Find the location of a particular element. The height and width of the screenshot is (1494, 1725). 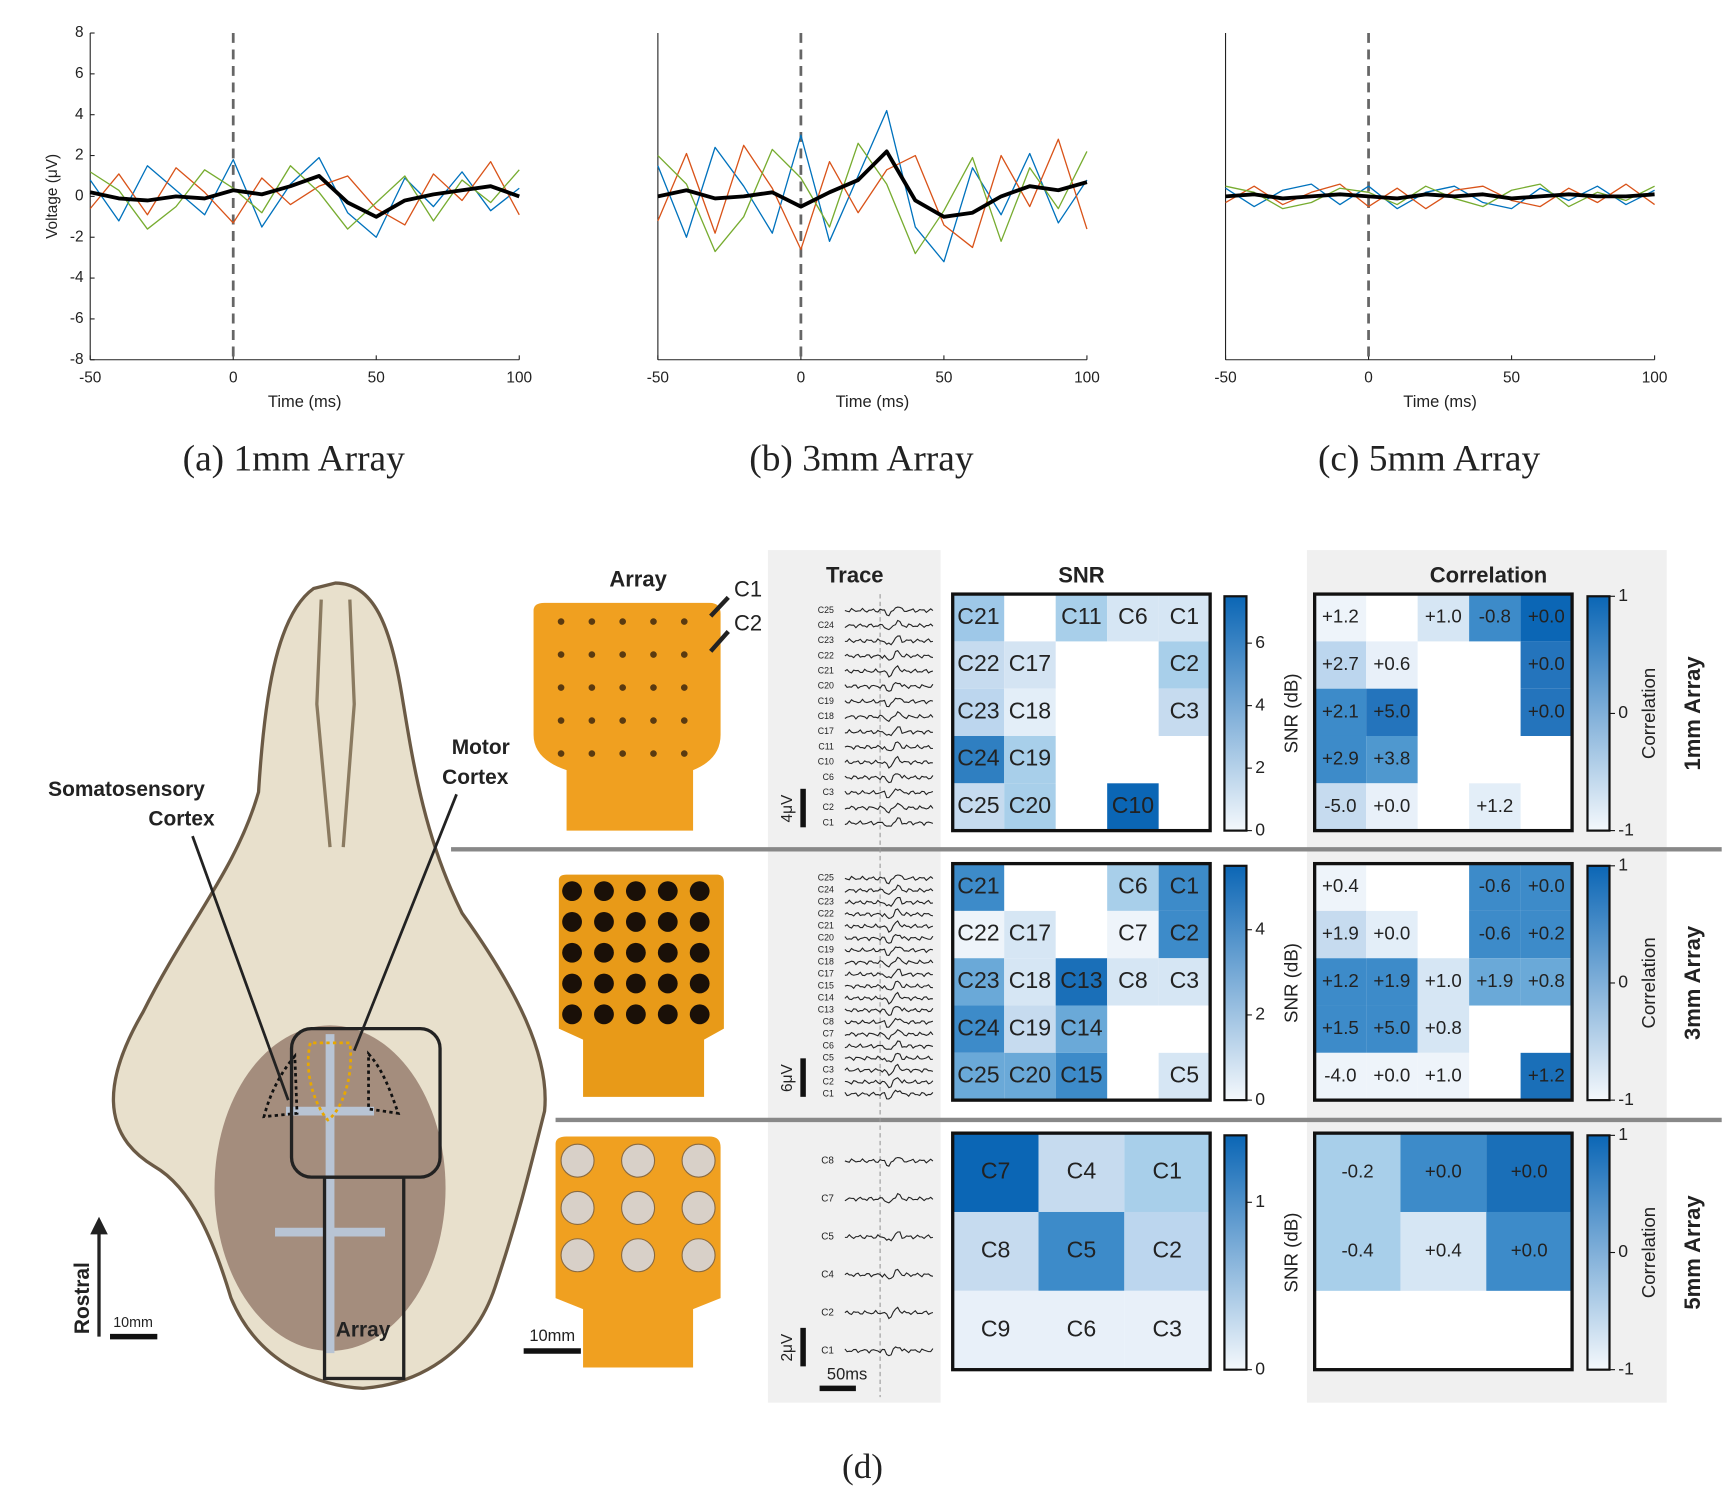

rostral-arrowhead is located at coordinates (99, 1225).